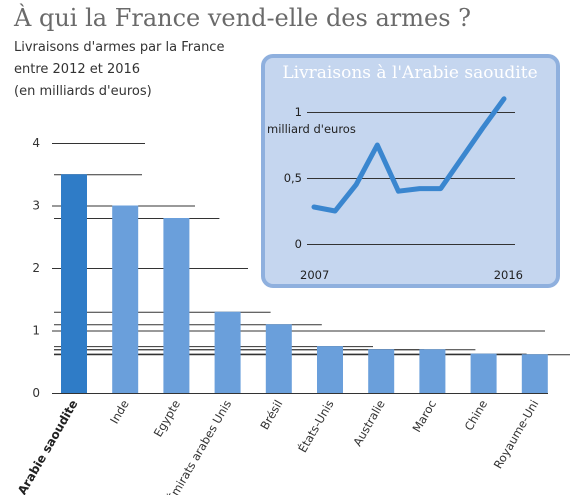 This screenshot has height=495, width=570. I want to click on inset-x-tick-end: 2016, so click(508, 275).